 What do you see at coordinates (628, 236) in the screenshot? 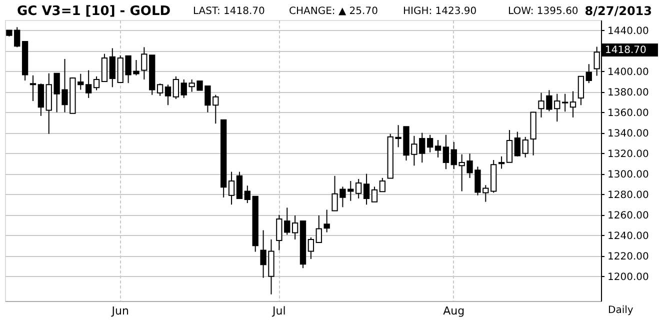
I see `y-tick-label: 1240.00` at bounding box center [628, 236].